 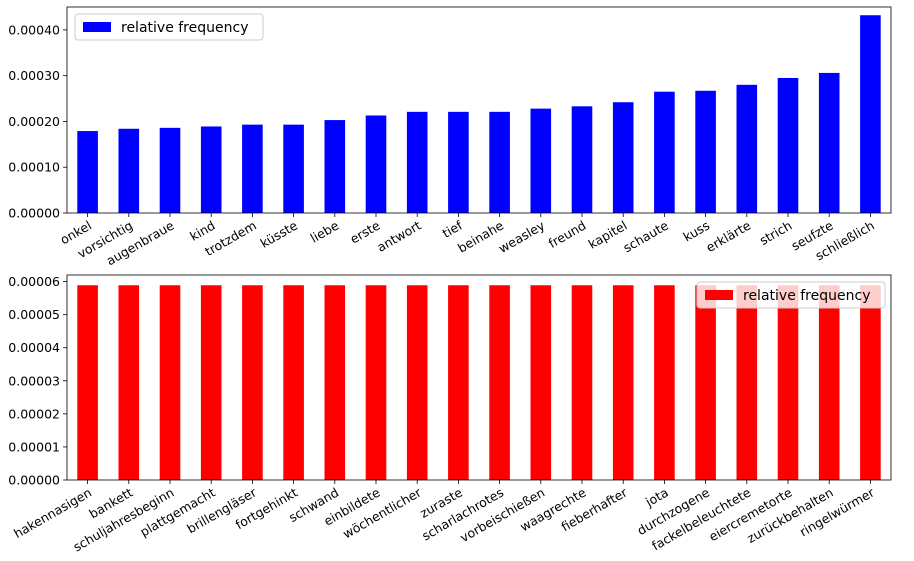 I want to click on bottom-ytick-label: 0.00005, so click(x=34, y=314).